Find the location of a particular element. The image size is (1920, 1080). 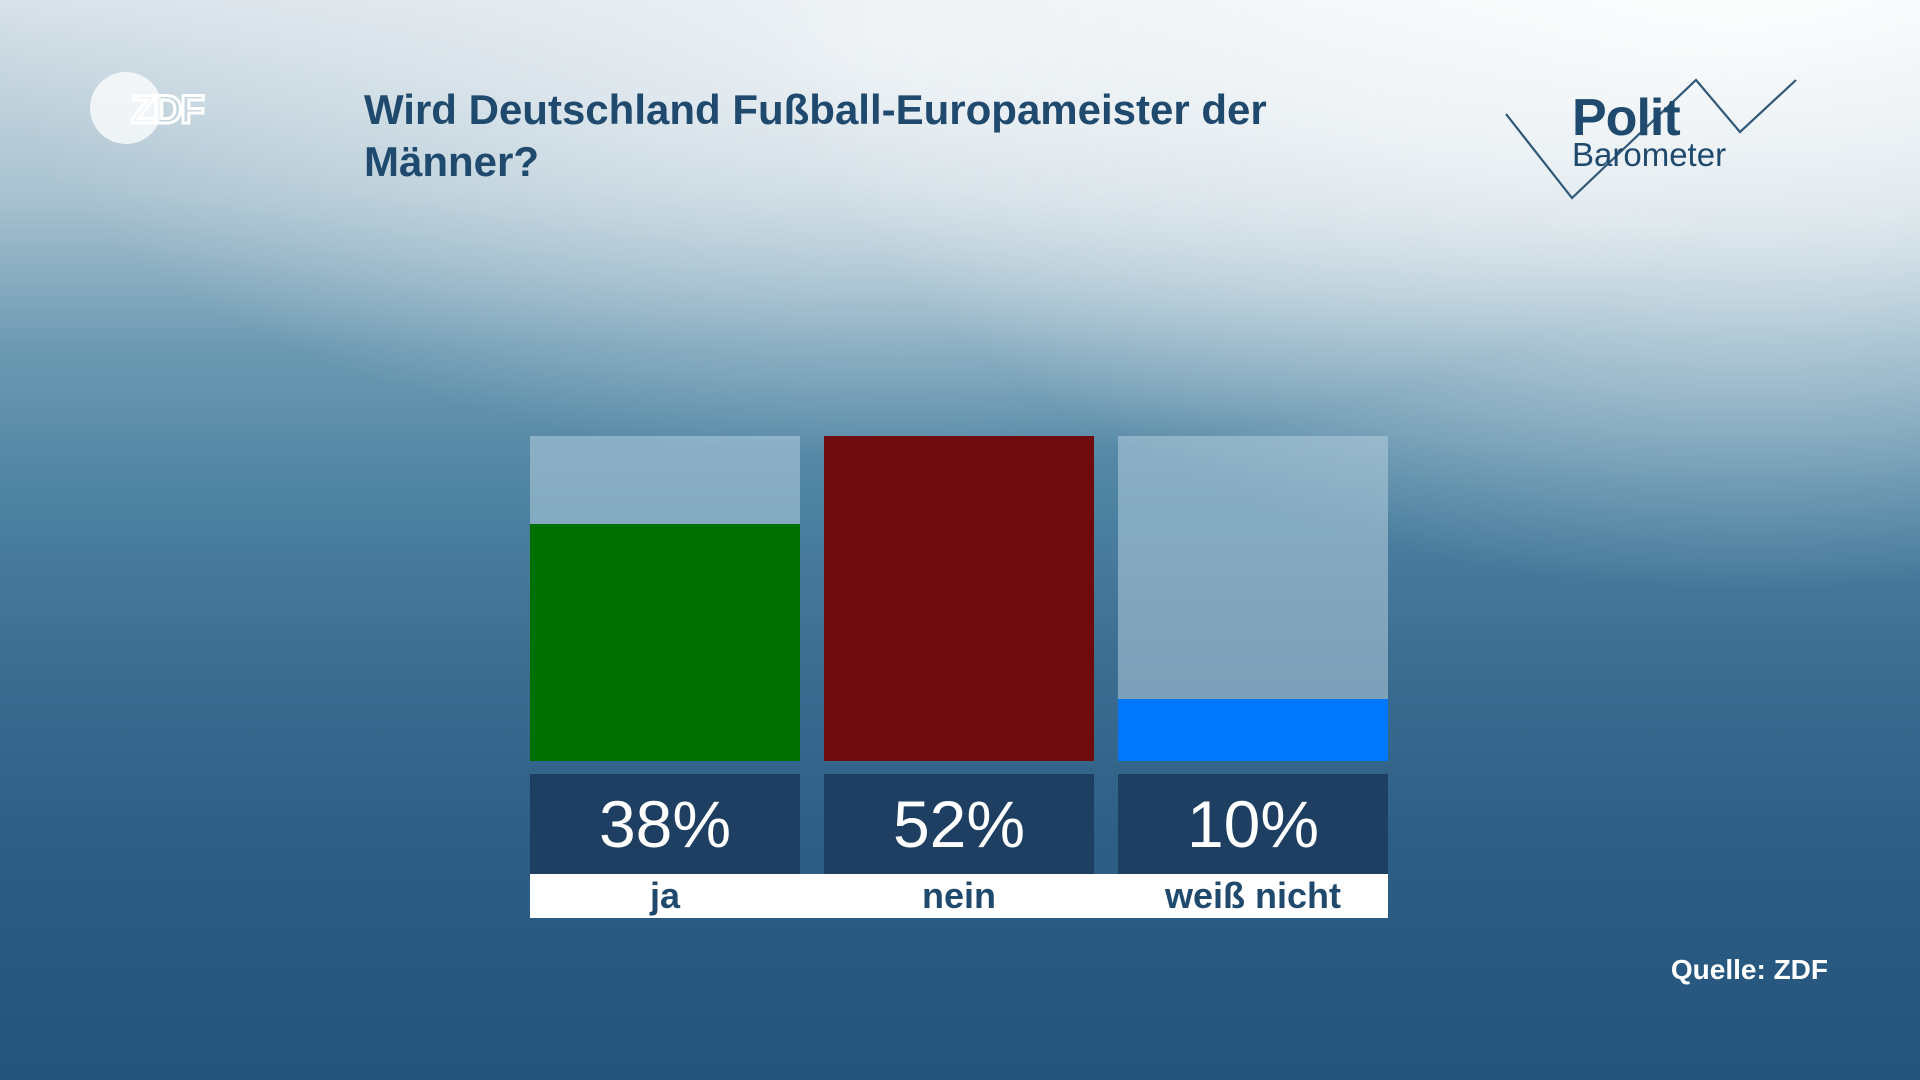

category-label: nein is located at coordinates (958, 895).